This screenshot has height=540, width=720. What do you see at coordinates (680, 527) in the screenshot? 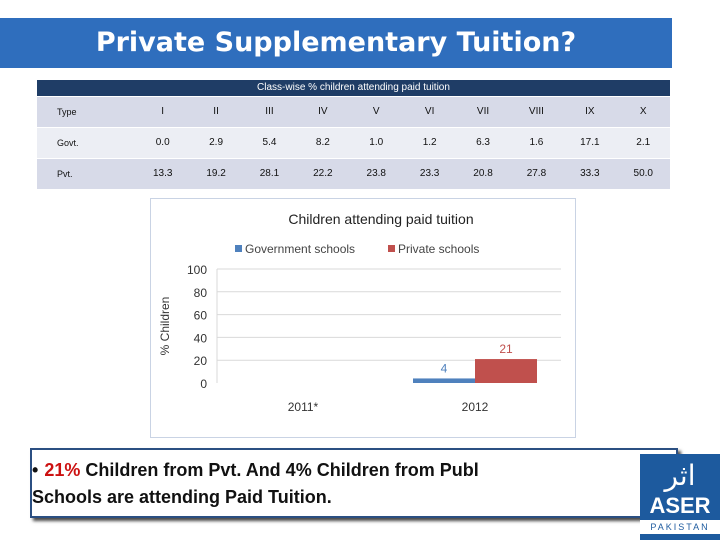
I see `logo-country: PAKISTAN` at bounding box center [680, 527].